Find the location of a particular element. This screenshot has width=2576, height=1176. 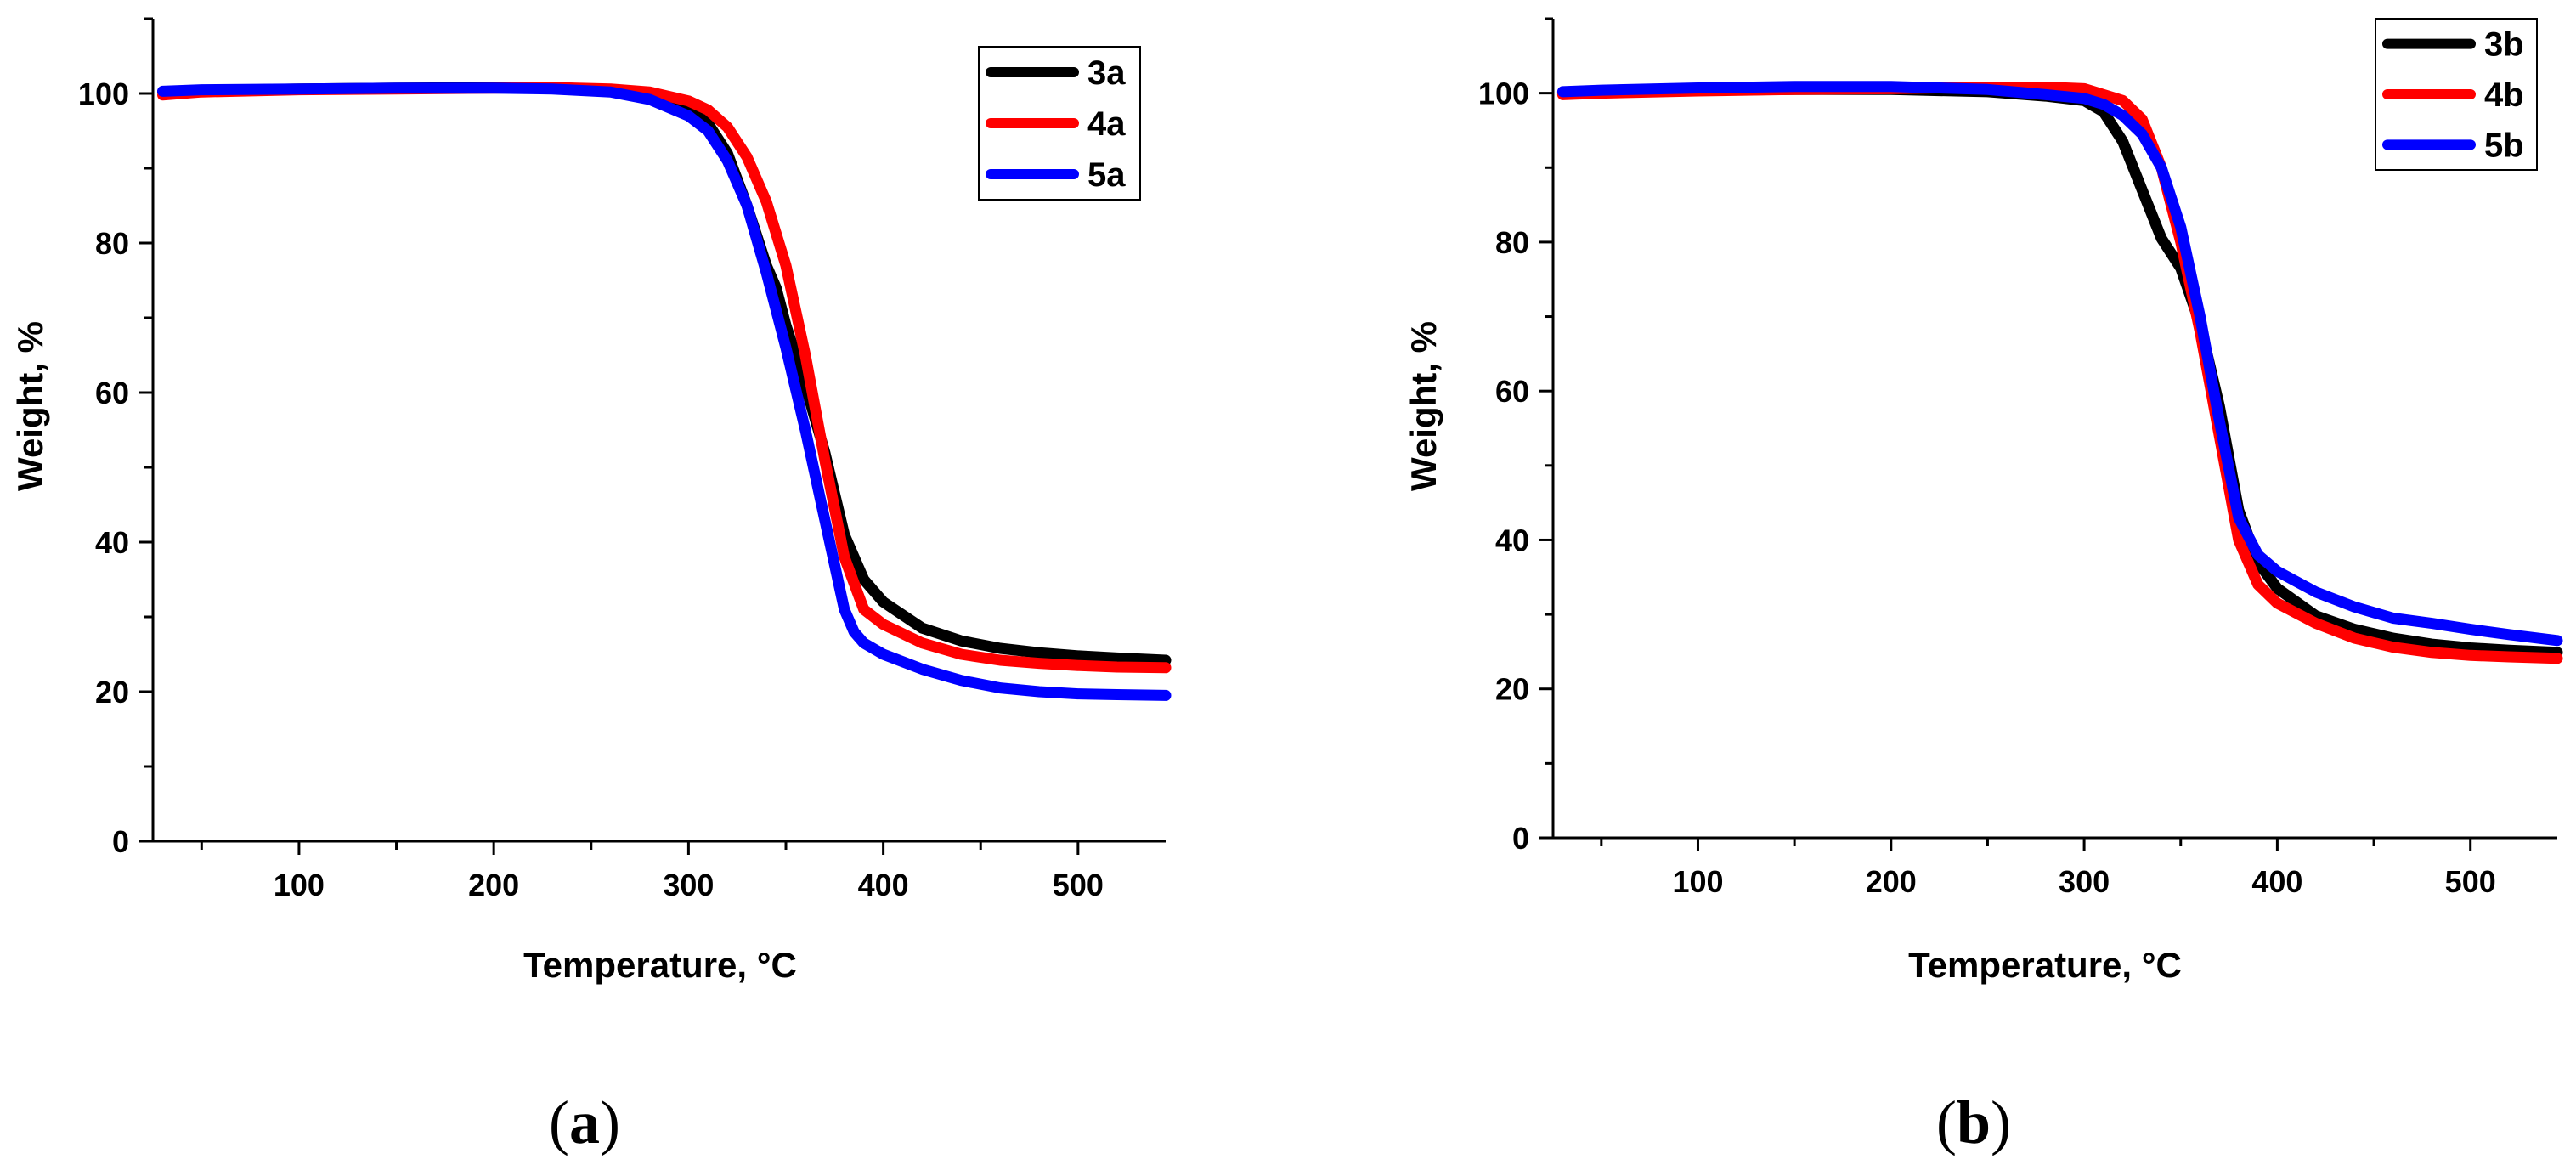

legend-label-4a: 4a is located at coordinates (1106, 124).